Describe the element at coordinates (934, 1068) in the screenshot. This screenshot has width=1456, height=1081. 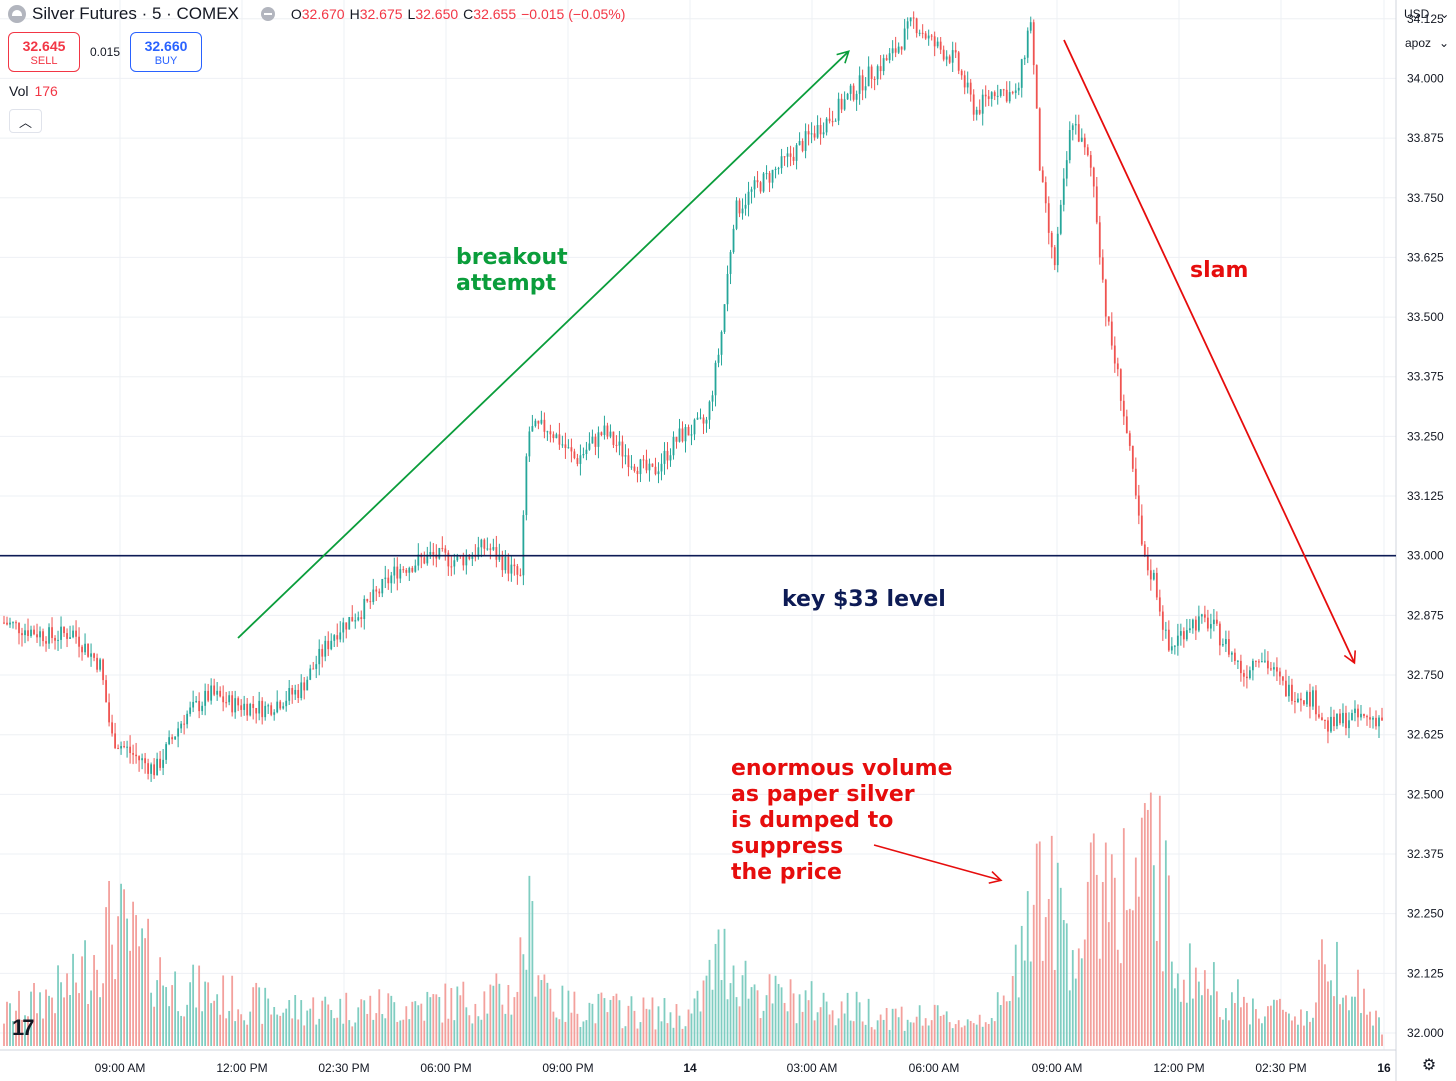
I see `x-tick-label: 06:00 AM` at that location.